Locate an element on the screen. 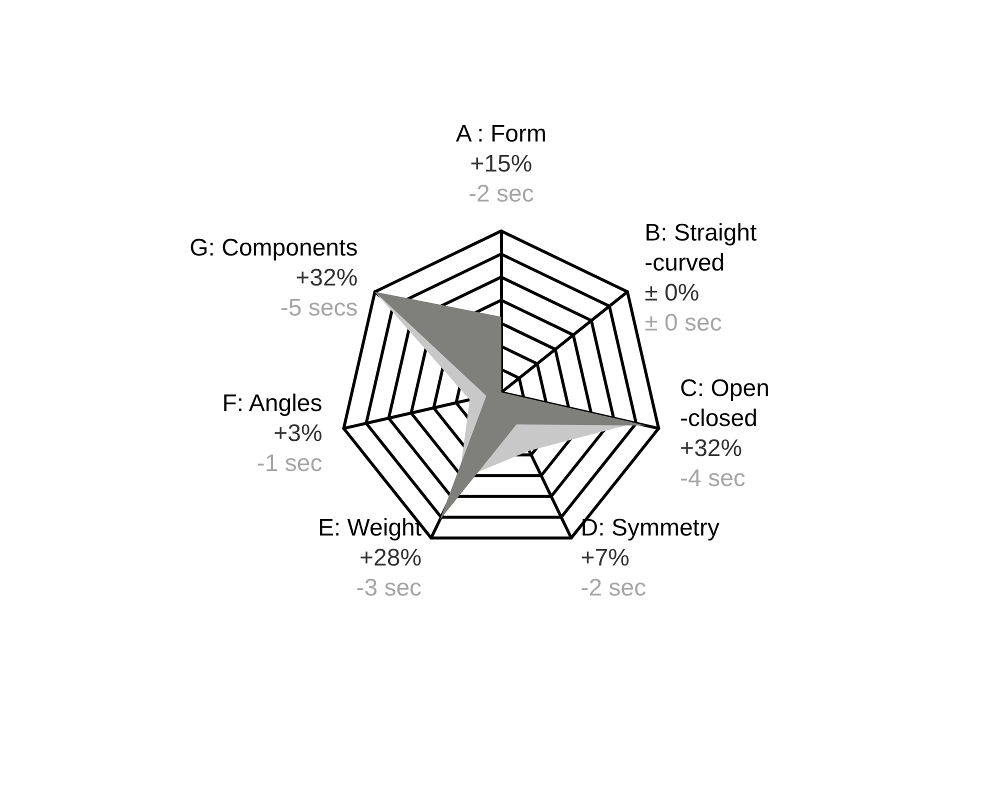 The image size is (983, 785). spoke-label: F: Angles is located at coordinates (272, 403).